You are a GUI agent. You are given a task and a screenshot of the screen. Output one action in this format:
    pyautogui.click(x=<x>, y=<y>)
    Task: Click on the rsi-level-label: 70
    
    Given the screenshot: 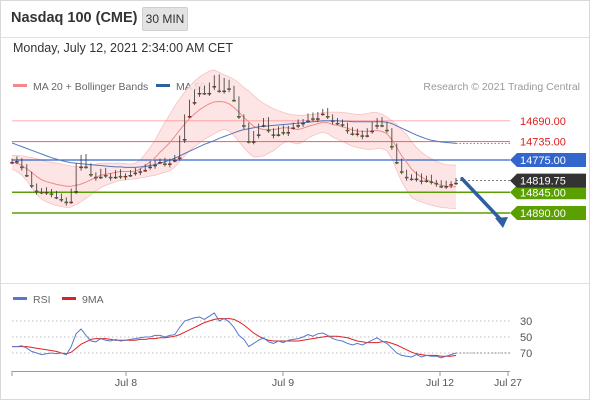 What is the action you would take?
    pyautogui.click(x=526, y=354)
    